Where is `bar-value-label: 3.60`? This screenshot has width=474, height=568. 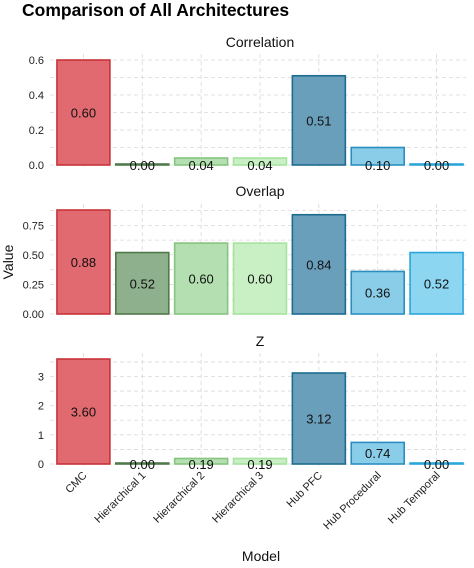 bar-value-label: 3.60 is located at coordinates (83, 412).